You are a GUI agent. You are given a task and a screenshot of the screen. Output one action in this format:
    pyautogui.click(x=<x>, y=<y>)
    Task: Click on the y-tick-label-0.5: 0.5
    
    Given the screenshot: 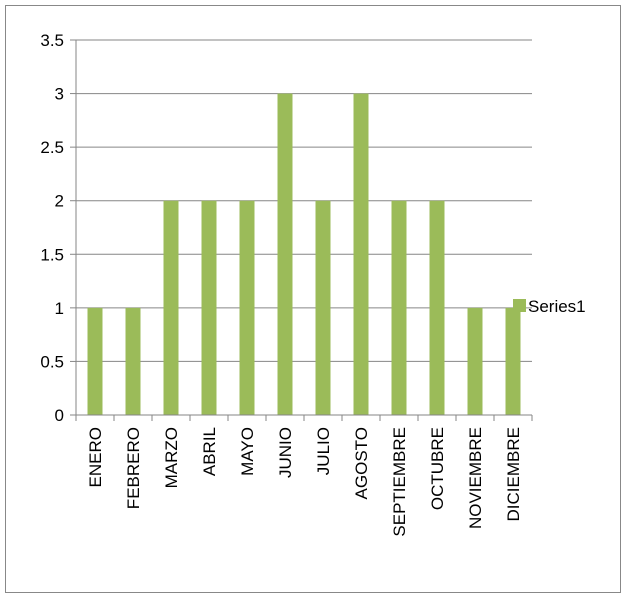 What is the action you would take?
    pyautogui.click(x=52, y=361)
    